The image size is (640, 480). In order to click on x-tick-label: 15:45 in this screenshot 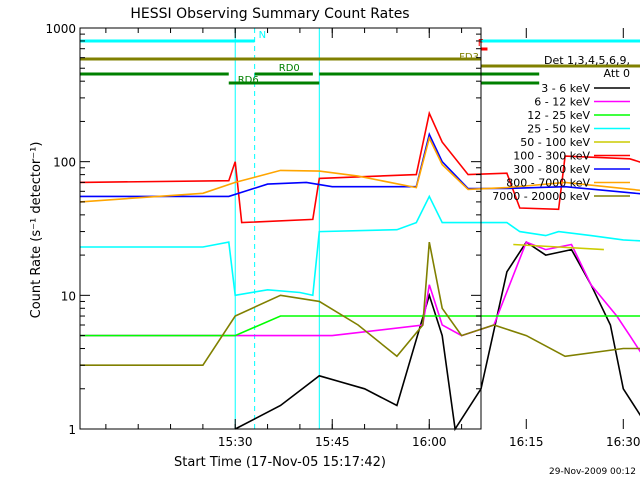, I will do `click(332, 442)`.